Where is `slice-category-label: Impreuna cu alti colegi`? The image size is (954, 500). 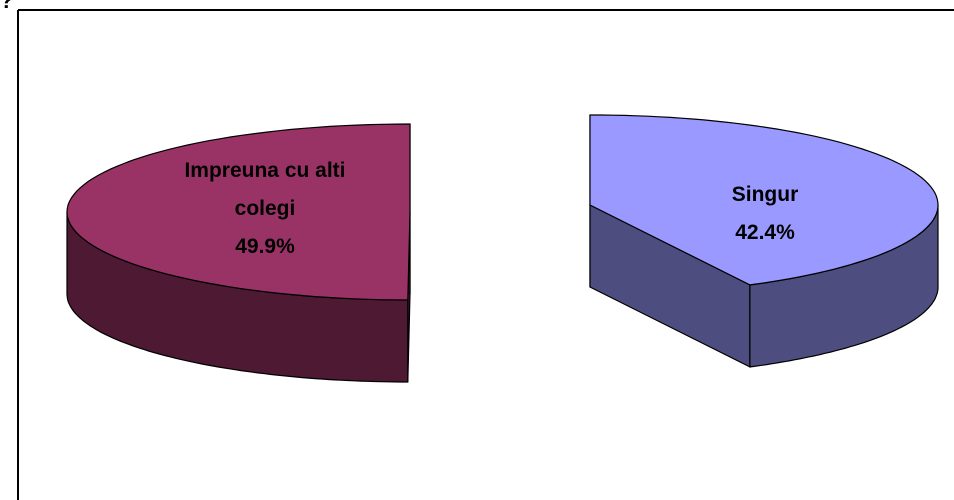 slice-category-label: Impreuna cu alti colegi is located at coordinates (265, 189).